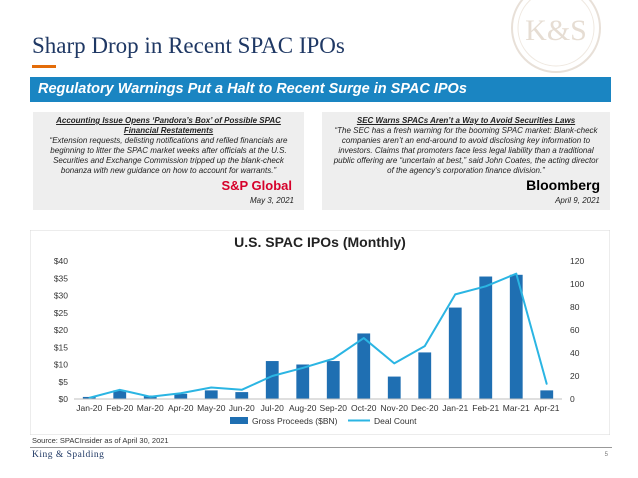 Image resolution: width=638 pixels, height=478 pixels. Describe the element at coordinates (303, 408) in the screenshot. I see `x-tick-label: Aug-20` at that location.